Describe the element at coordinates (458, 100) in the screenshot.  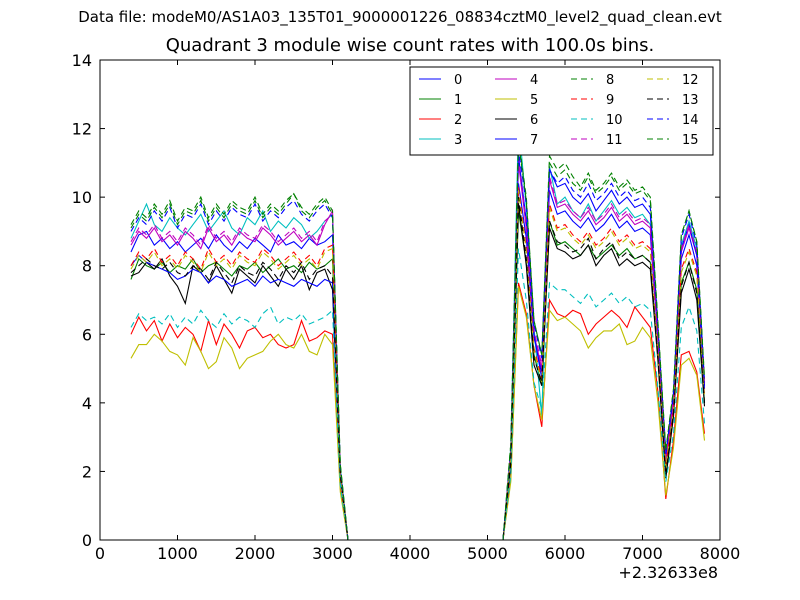
I see `legend-label-1: 1` at that location.